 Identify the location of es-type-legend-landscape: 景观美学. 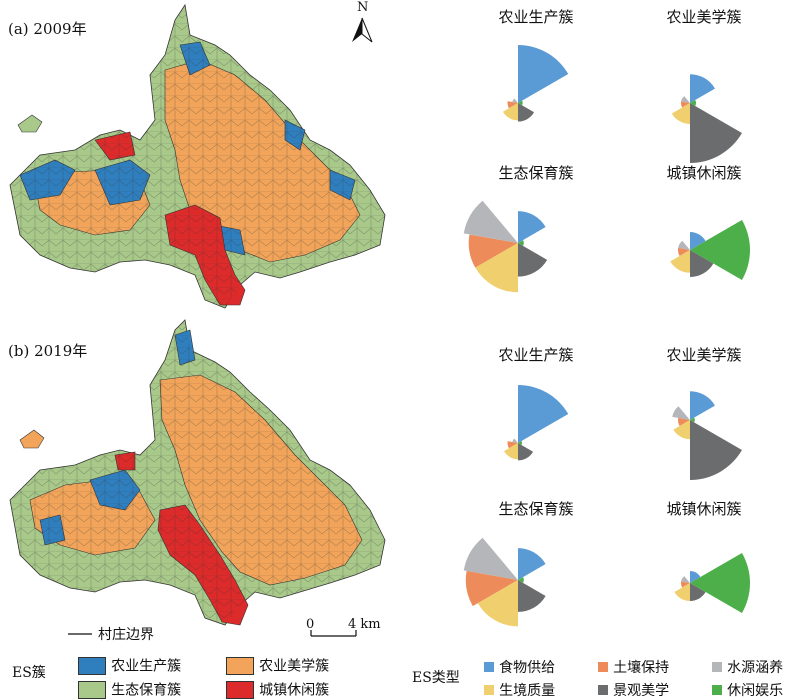
(633, 690).